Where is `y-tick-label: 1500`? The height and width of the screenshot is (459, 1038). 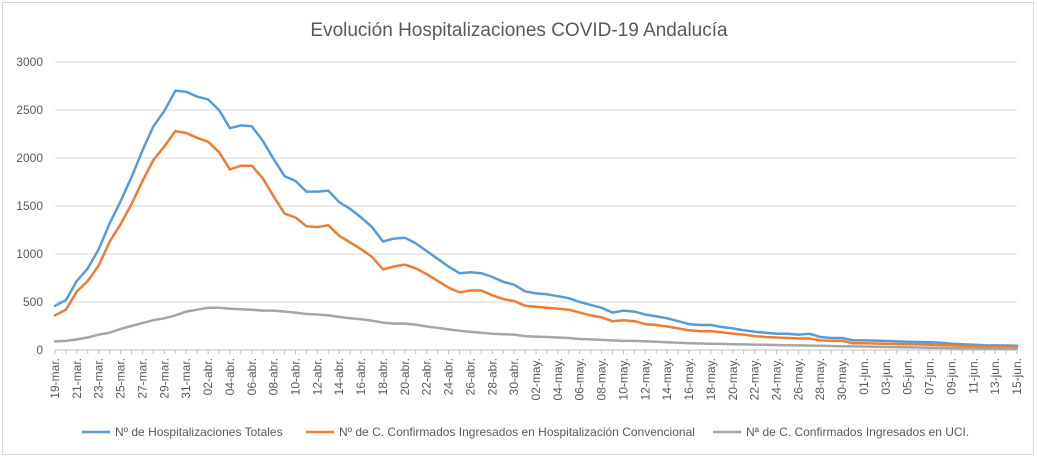 y-tick-label: 1500 is located at coordinates (29, 206).